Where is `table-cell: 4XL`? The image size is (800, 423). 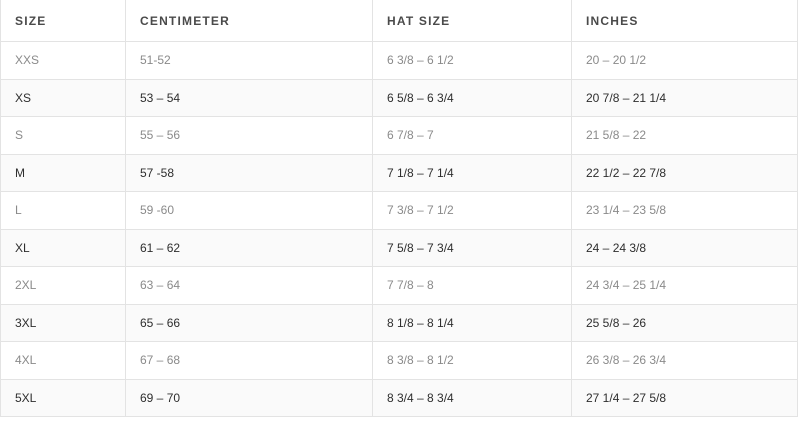 table-cell: 4XL is located at coordinates (63, 360).